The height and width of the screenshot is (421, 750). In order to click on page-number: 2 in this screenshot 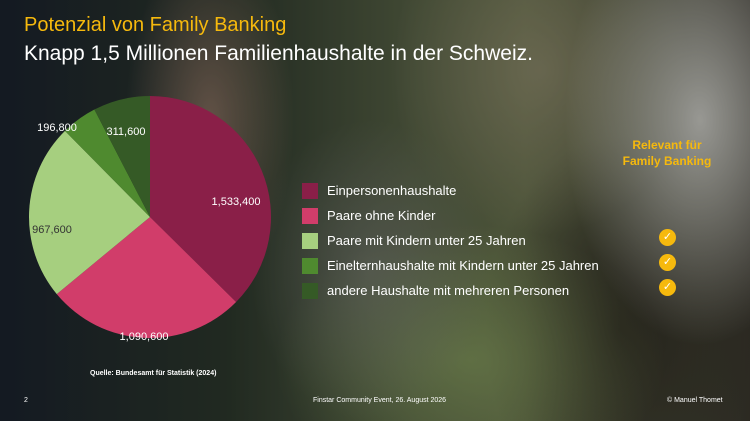, I will do `click(26, 400)`.